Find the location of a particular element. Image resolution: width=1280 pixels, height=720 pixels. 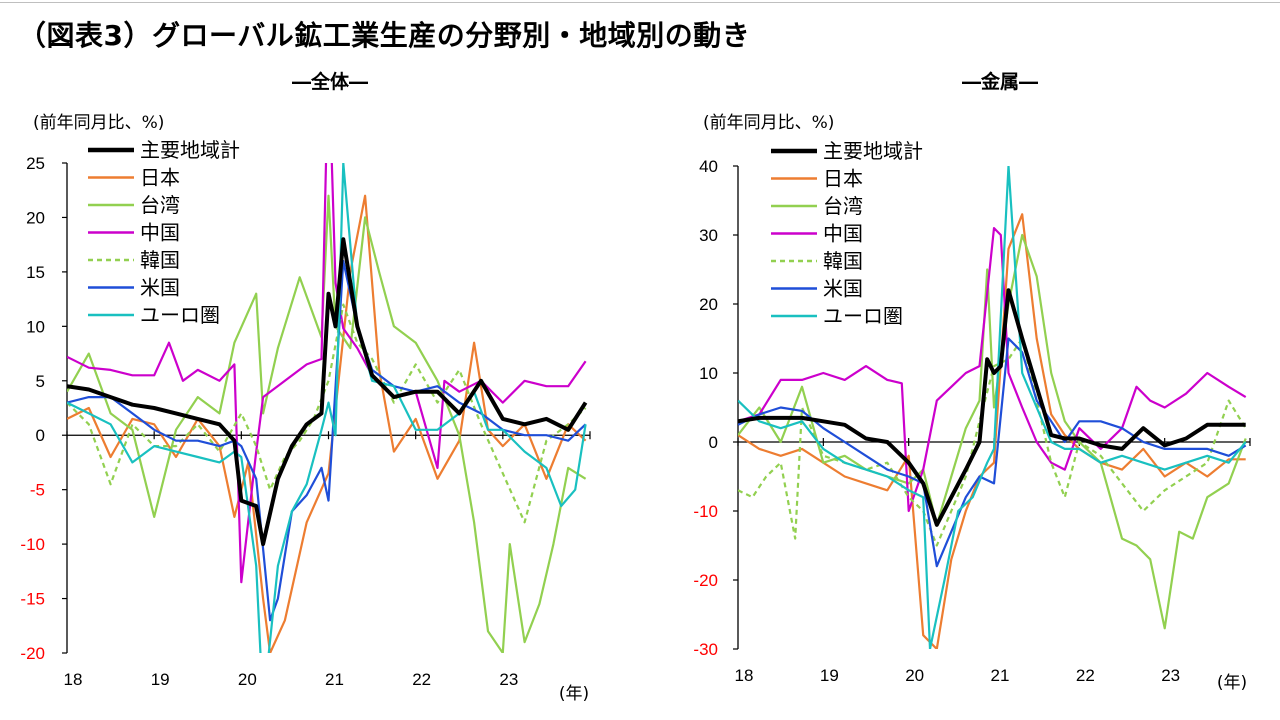

overall-legend-label: 日本 is located at coordinates (160, 178).